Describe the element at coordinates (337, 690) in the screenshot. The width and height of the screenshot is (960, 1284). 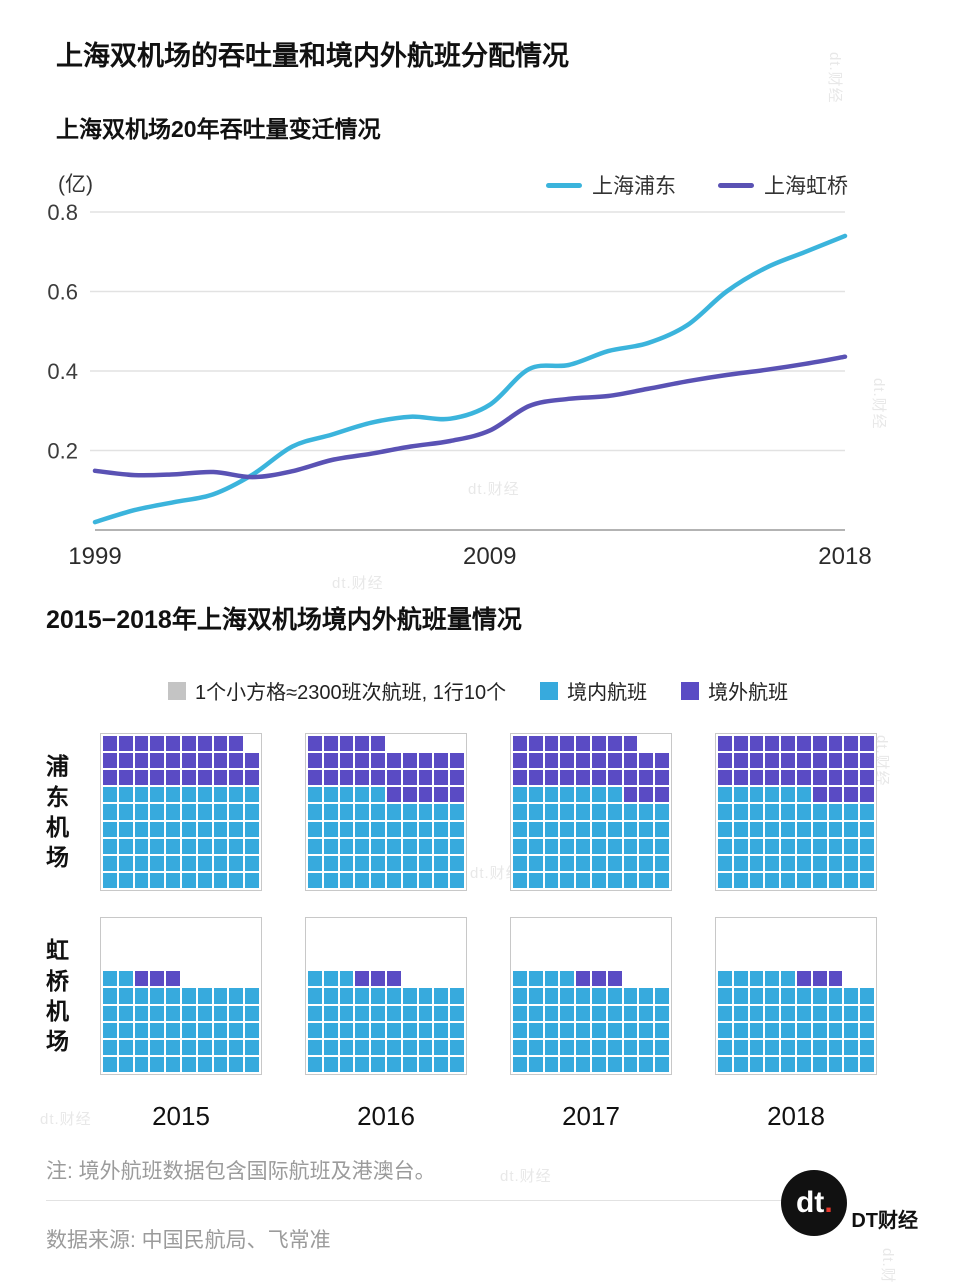
I see `legend-item-cell-note: 1个小方格≈2300班次航班, 1行10个` at that location.